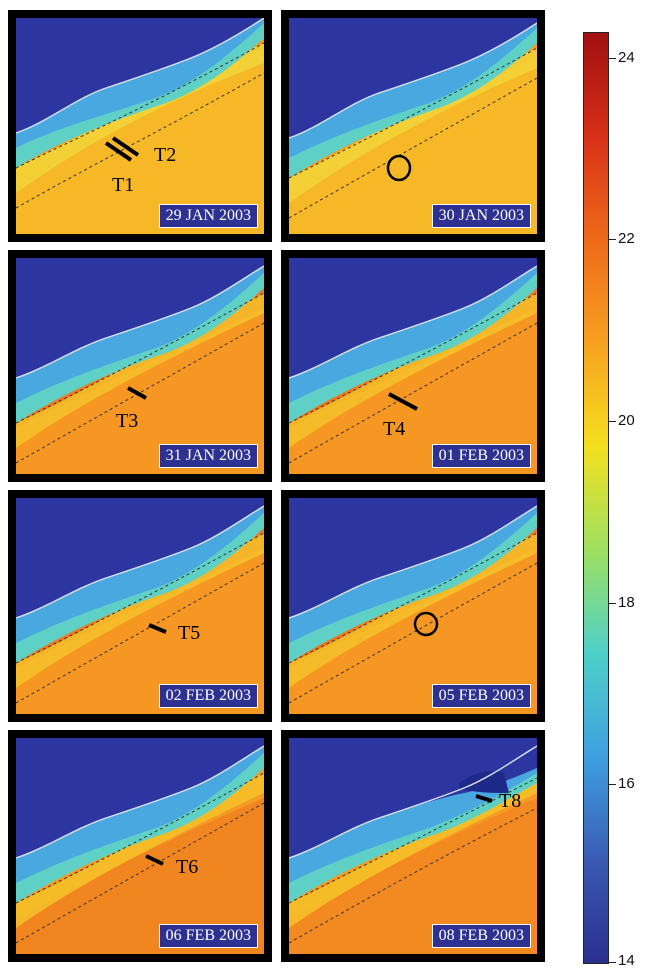 The width and height of the screenshot is (648, 971). I want to click on sst-map-panel-06-feb: T6 06 FEB 2003, so click(140, 846).